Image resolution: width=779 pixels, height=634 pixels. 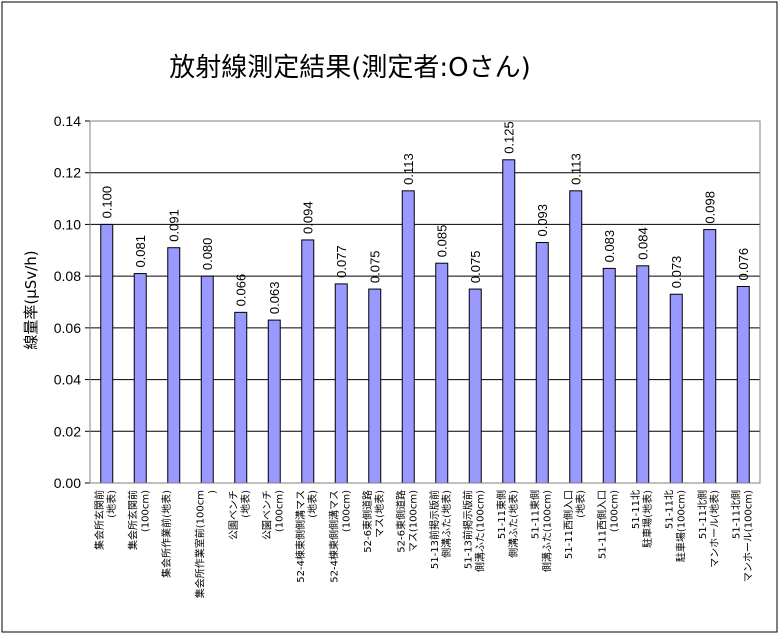 I want to click on y-tick-label: 0.14, so click(x=67, y=121).